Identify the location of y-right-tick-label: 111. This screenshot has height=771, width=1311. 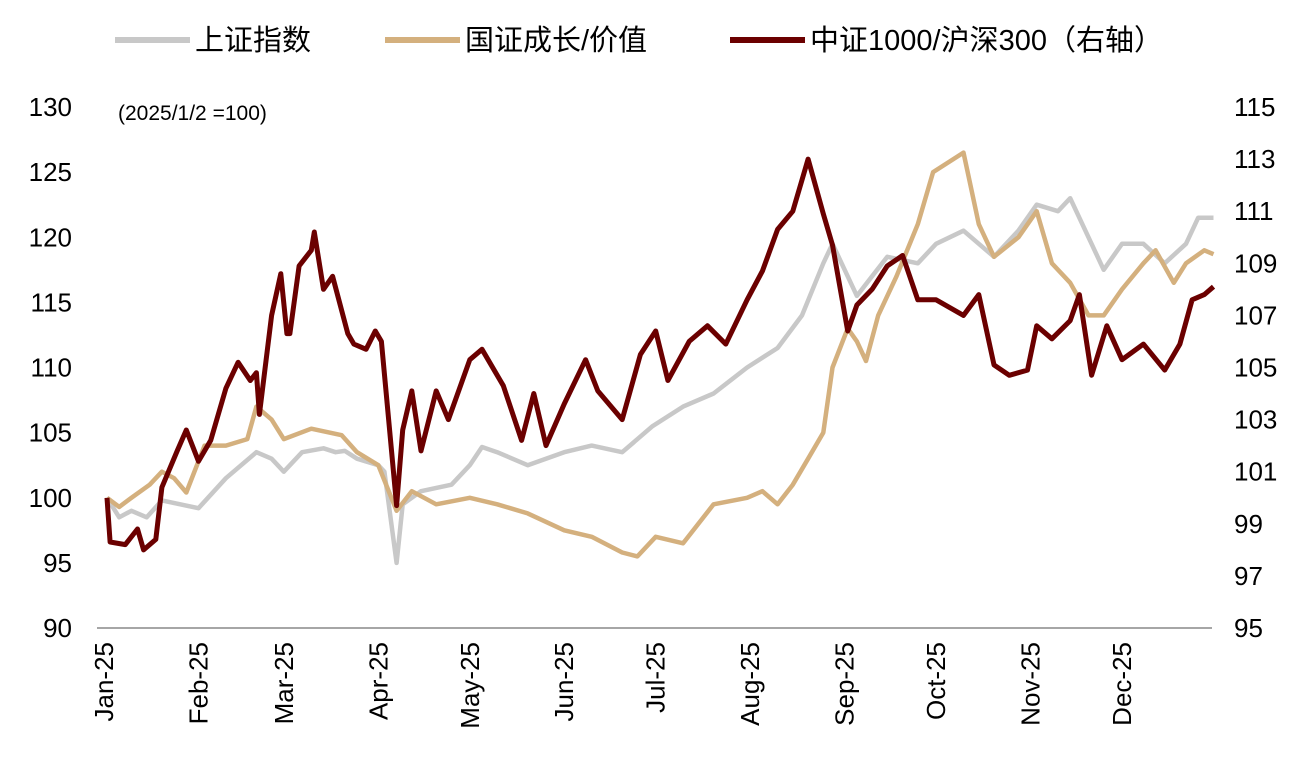
(1254, 211).